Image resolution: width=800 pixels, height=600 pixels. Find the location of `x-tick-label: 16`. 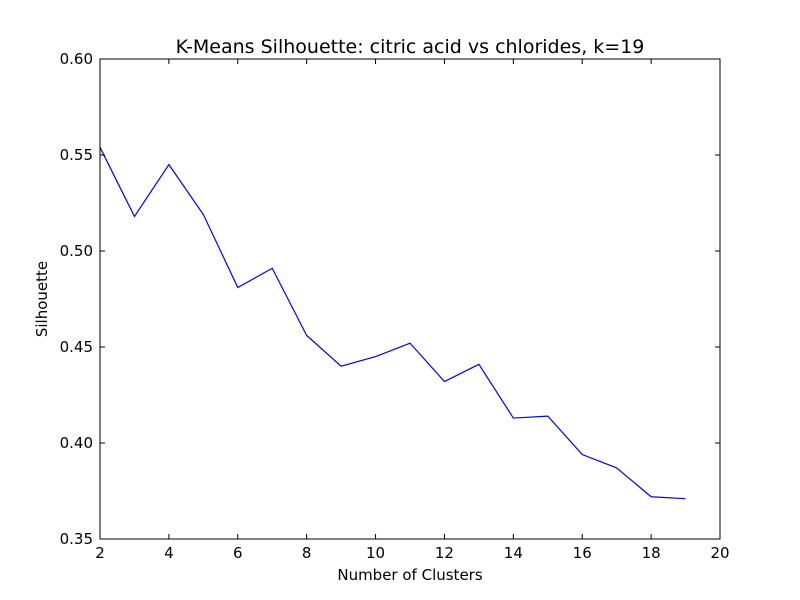

x-tick-label: 16 is located at coordinates (582, 553).